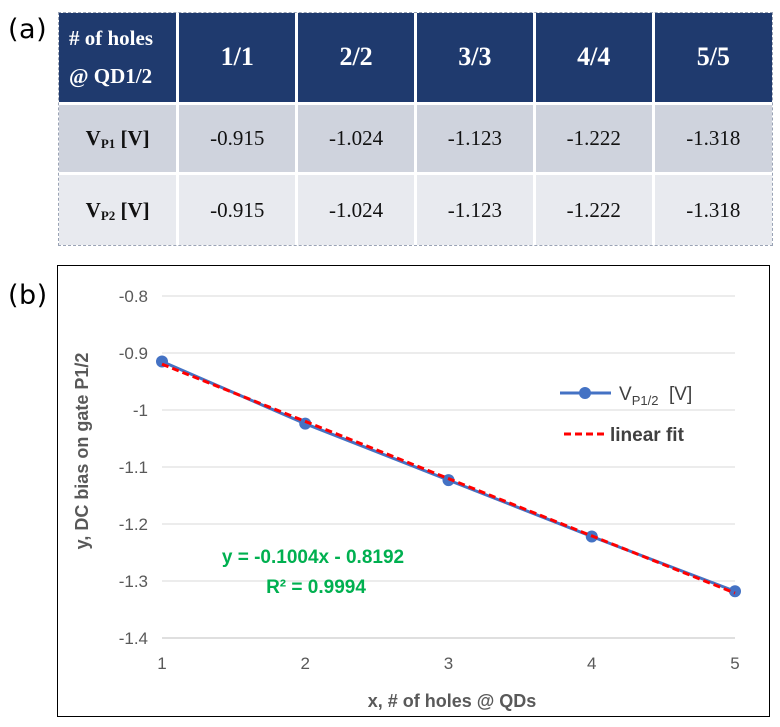 Image resolution: width=780 pixels, height=727 pixels. What do you see at coordinates (133, 524) in the screenshot?
I see `y-tick-label: -1.2` at bounding box center [133, 524].